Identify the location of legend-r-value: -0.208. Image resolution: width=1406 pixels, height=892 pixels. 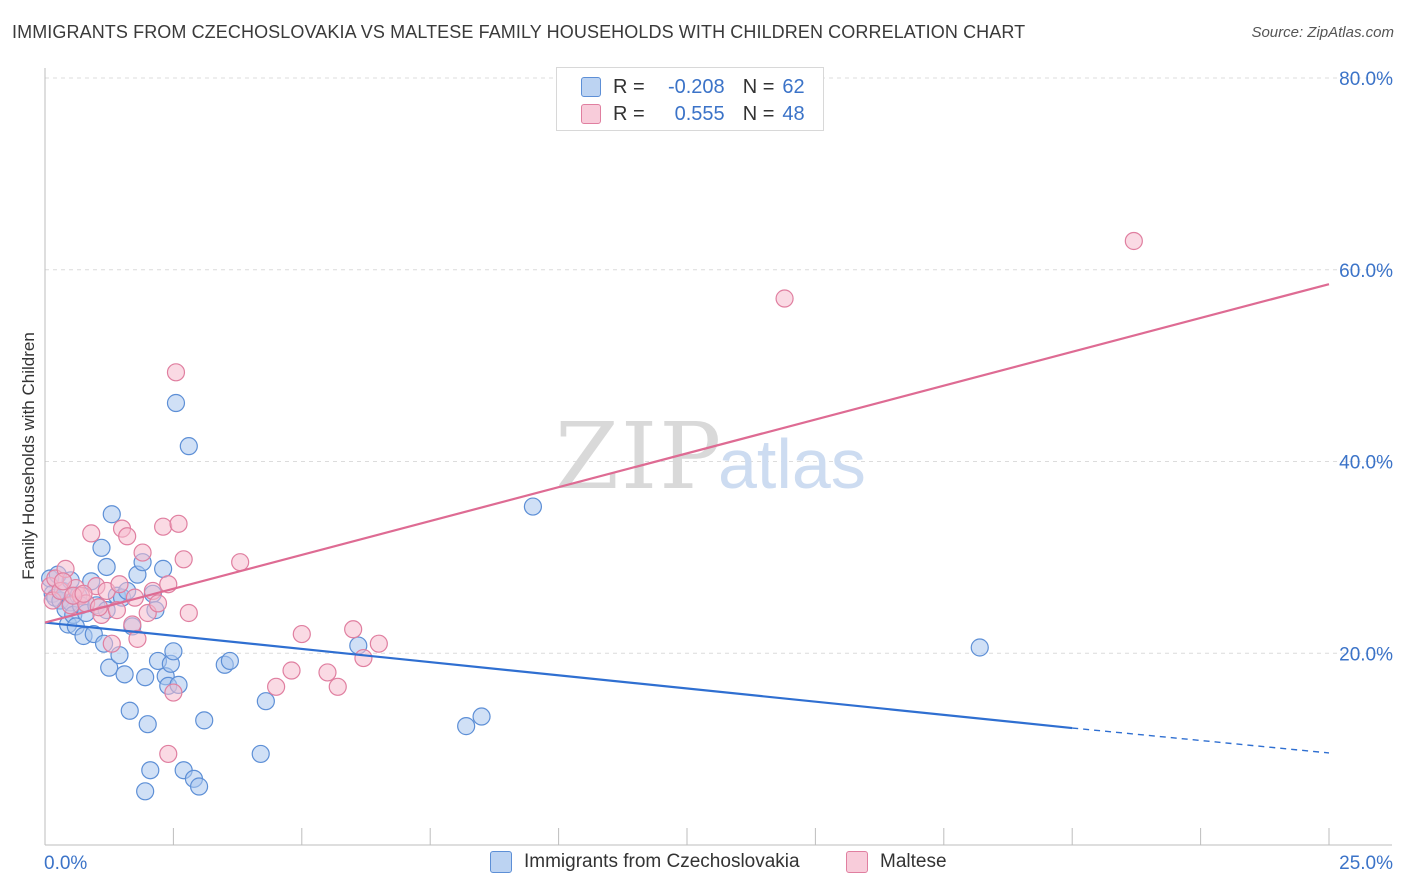
(696, 86).